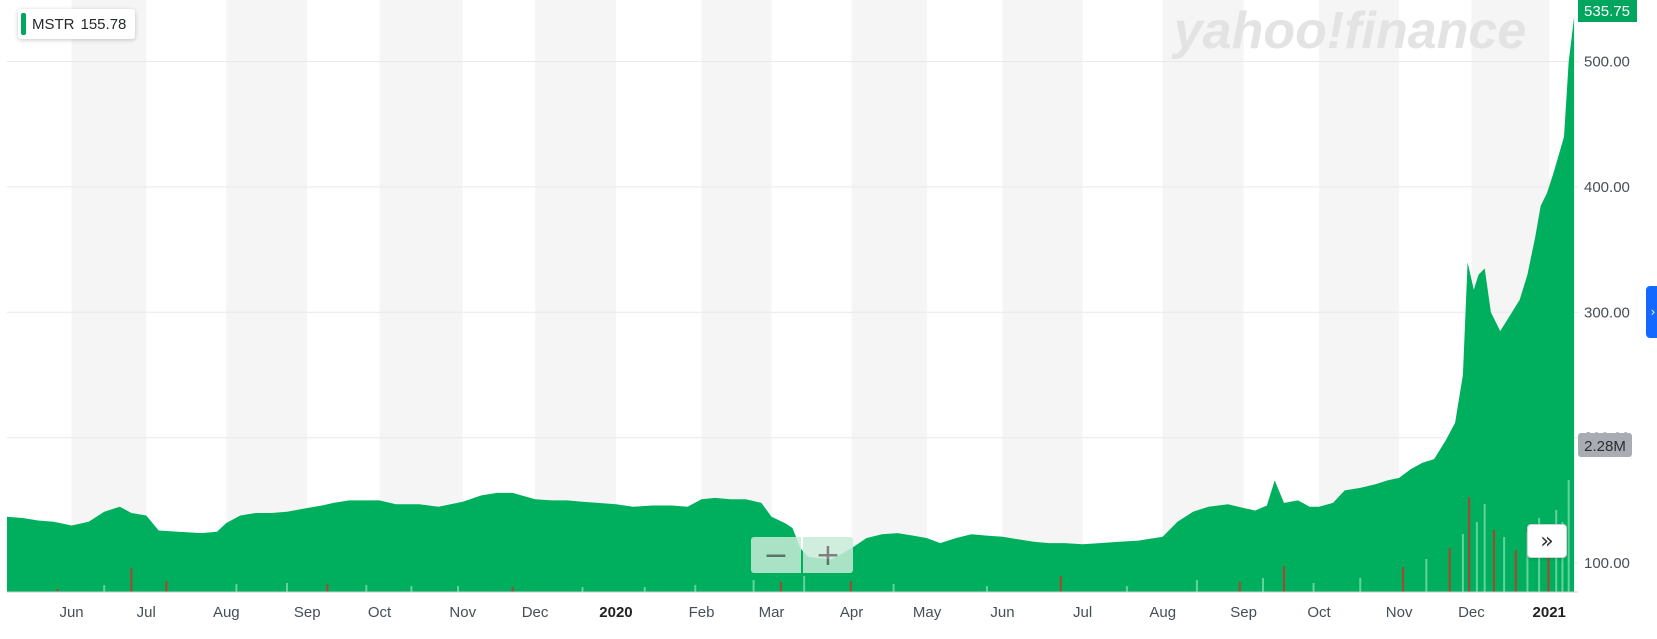 This screenshot has width=1657, height=639. I want to click on ticker-symbol: MSTR, so click(53, 24).